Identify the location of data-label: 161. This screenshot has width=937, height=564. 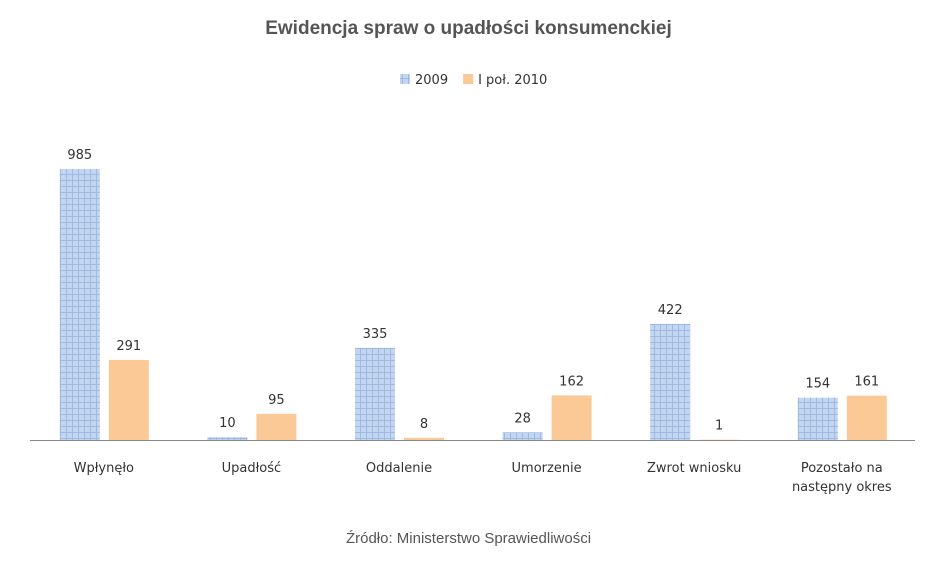
(866, 382).